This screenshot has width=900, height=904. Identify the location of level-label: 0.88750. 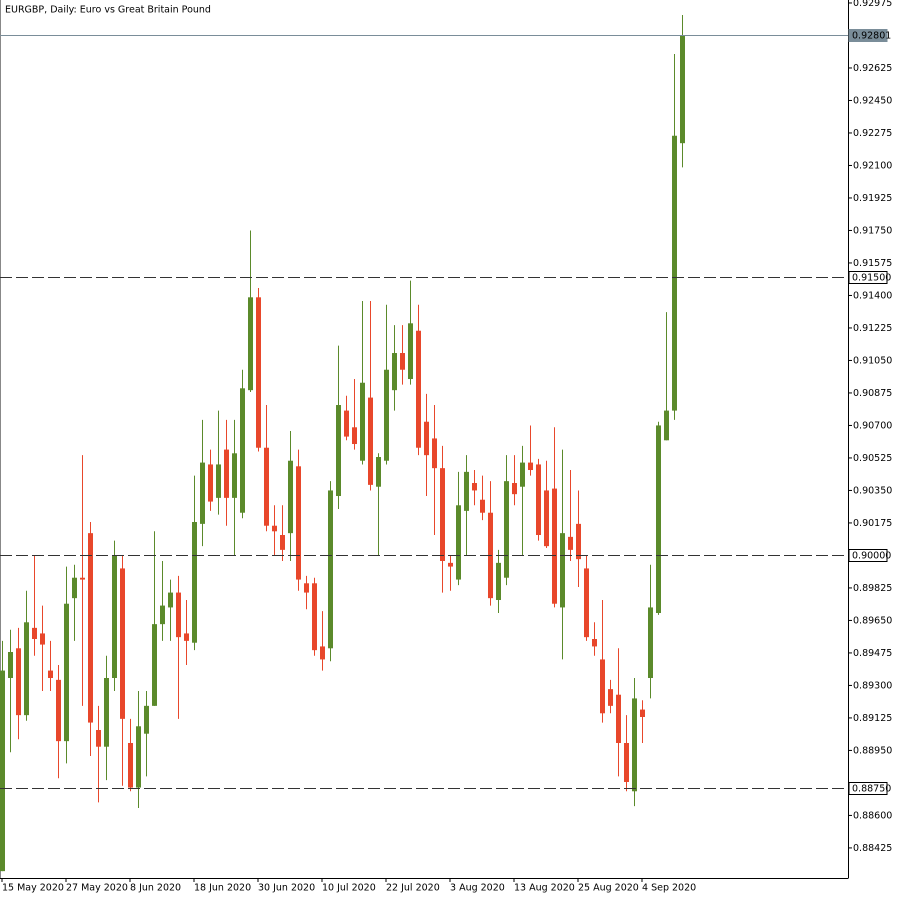
(871, 789).